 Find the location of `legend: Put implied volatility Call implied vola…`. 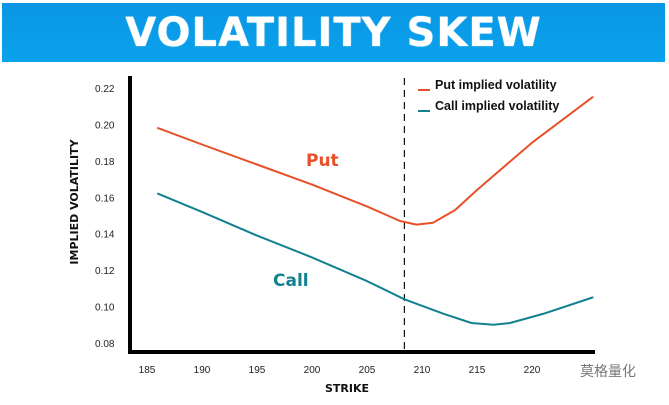

legend: Put implied volatility Call implied vola… is located at coordinates (488, 95).